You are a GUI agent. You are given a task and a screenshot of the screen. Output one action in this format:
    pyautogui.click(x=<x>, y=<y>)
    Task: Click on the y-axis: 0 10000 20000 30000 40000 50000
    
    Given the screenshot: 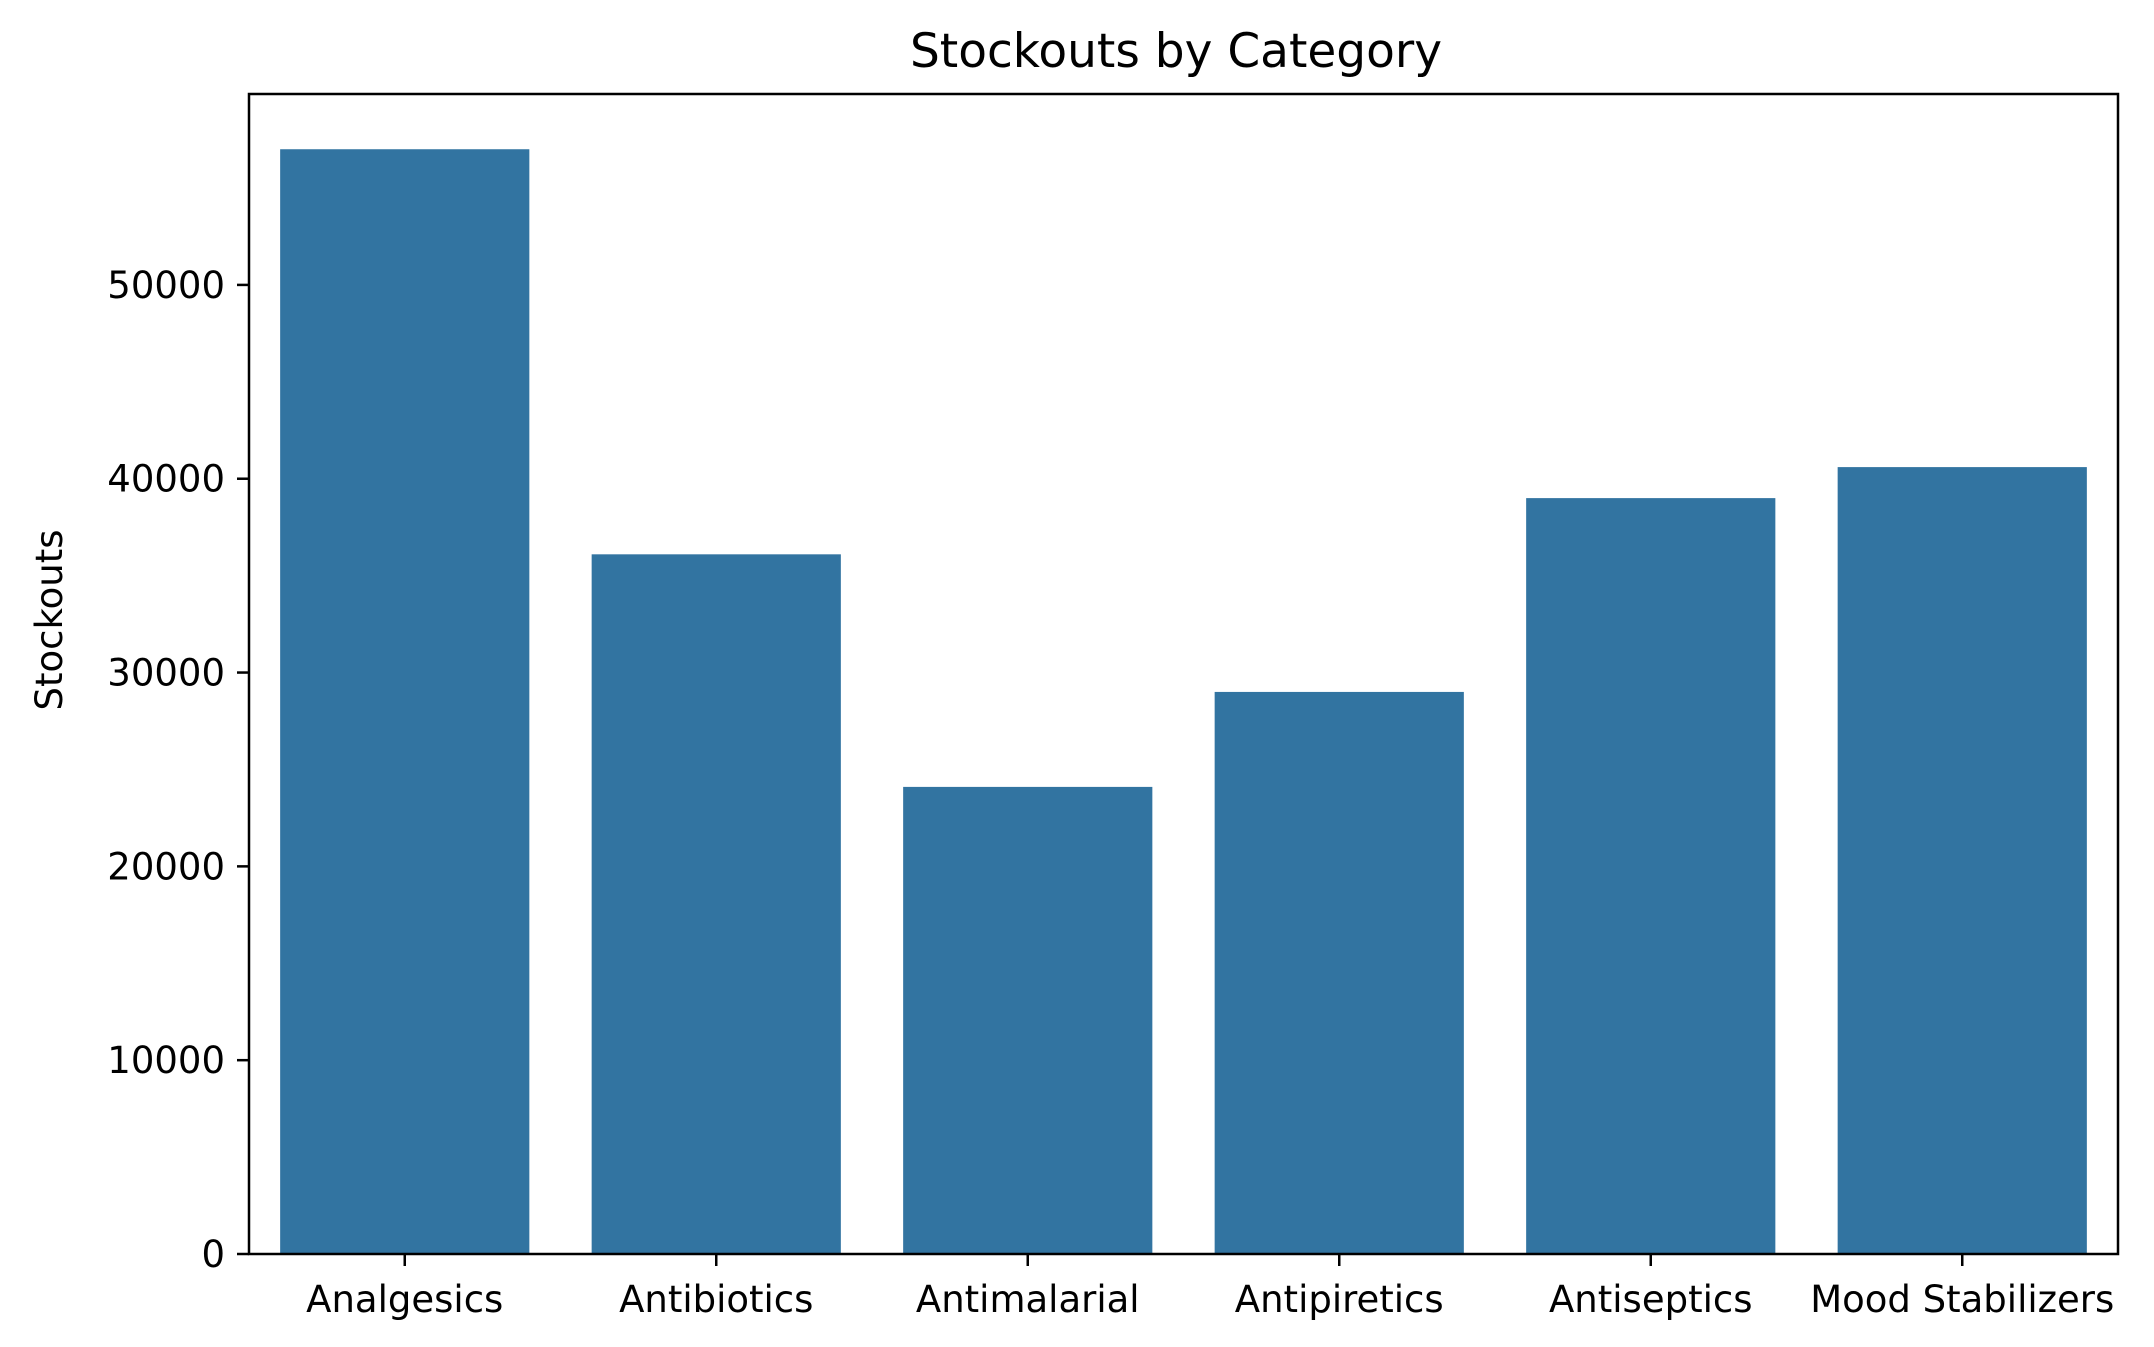 What is the action you would take?
    pyautogui.click(x=178, y=770)
    